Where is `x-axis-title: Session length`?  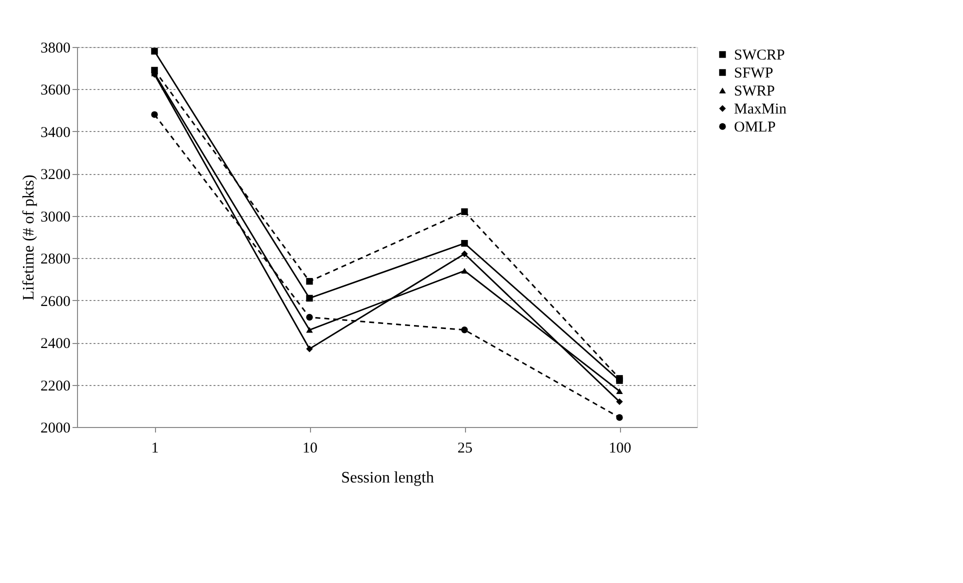
x-axis-title: Session length is located at coordinates (387, 478).